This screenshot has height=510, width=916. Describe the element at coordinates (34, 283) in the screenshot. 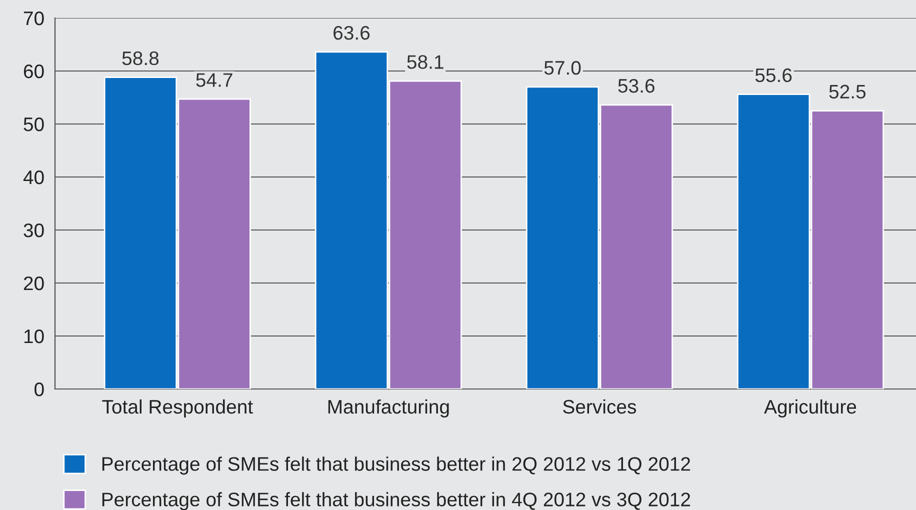

I see `y-tick-label: 20` at that location.